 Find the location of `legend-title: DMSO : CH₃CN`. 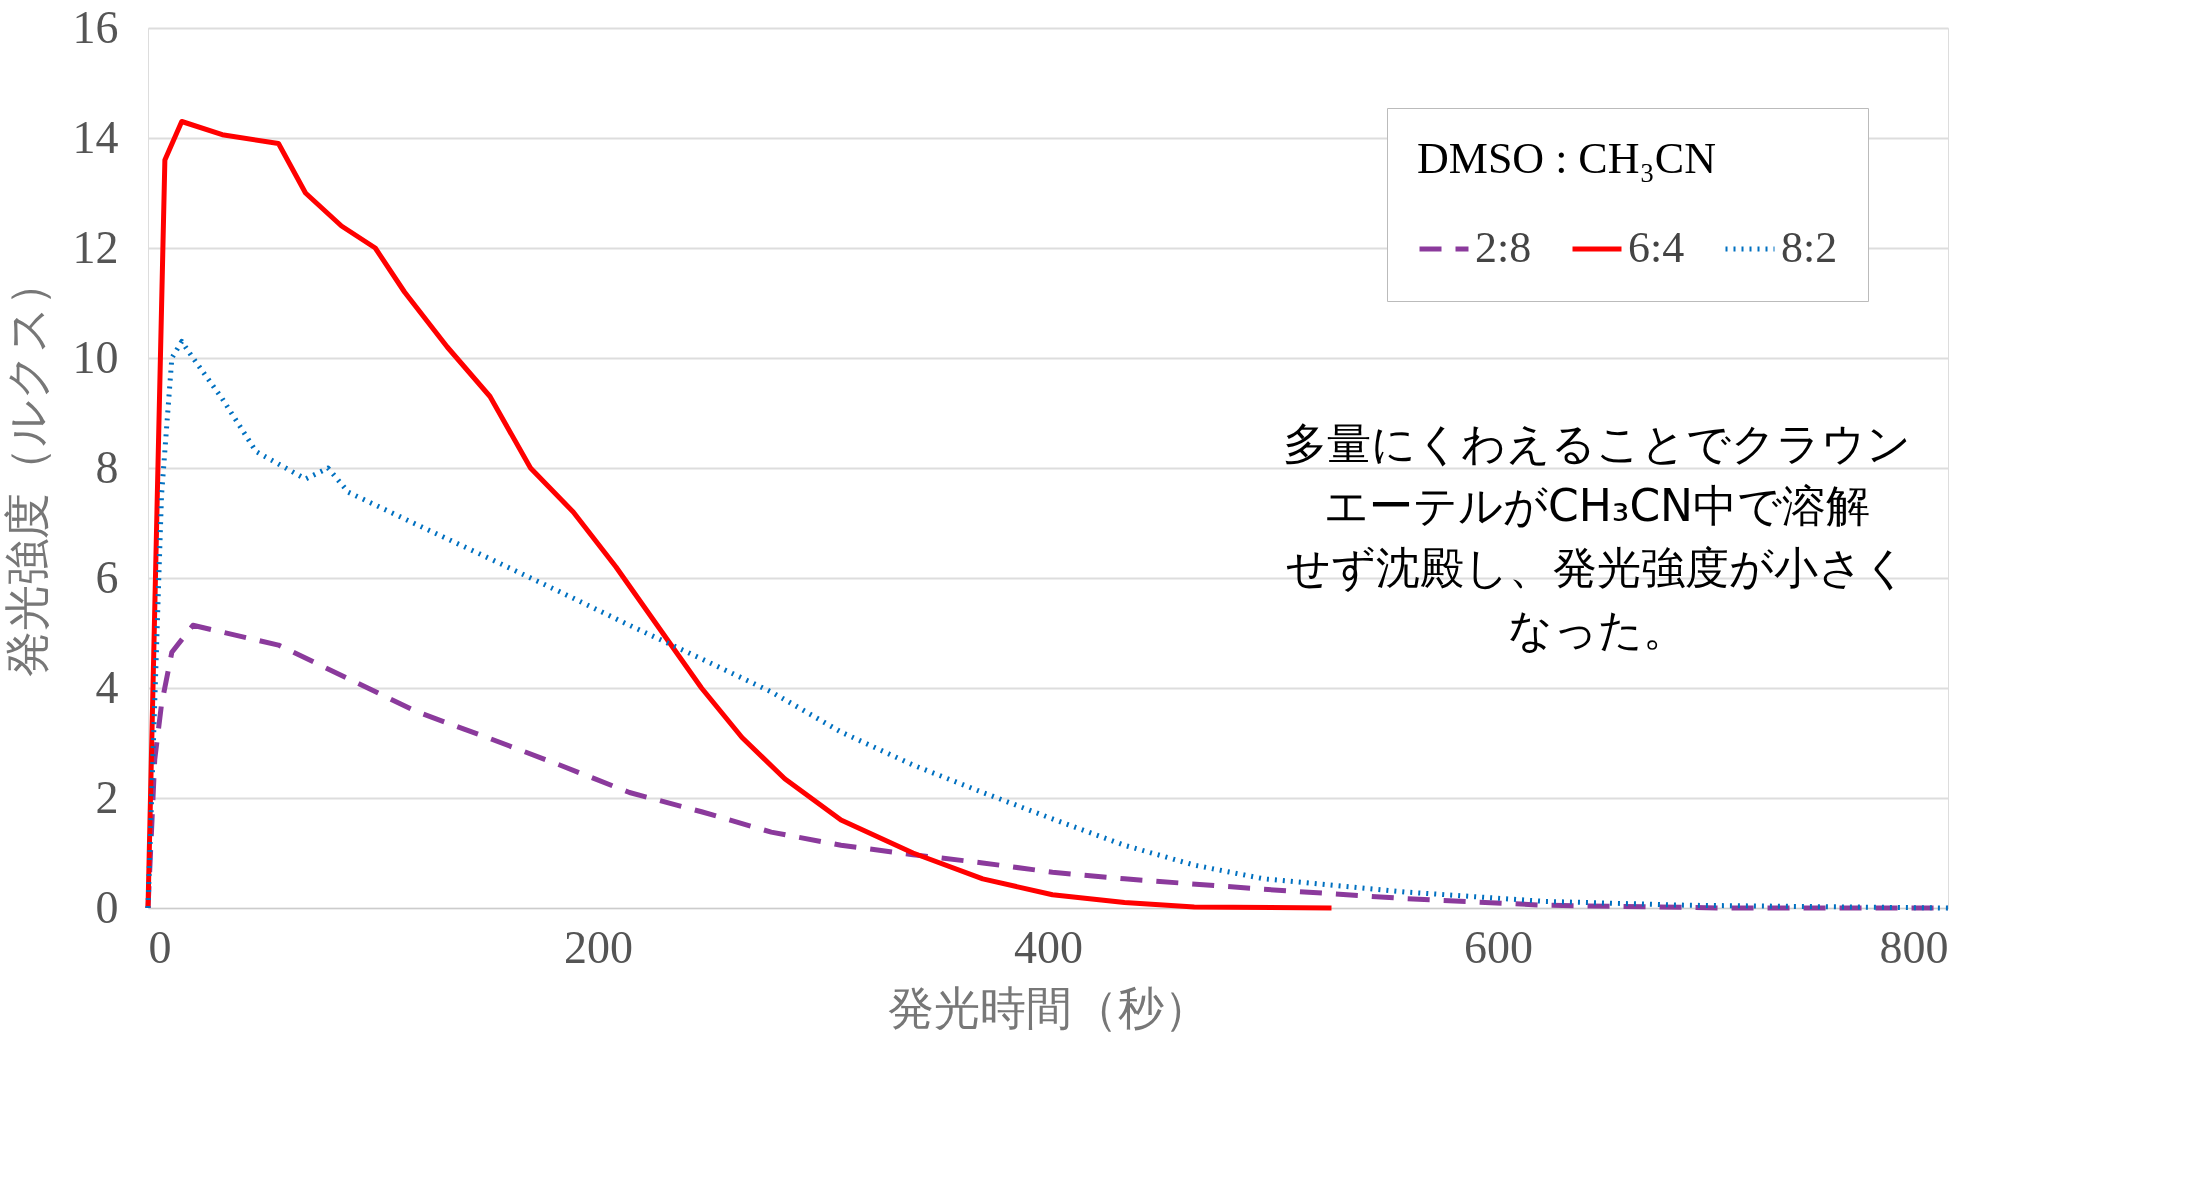

legend-title: DMSO : CH₃CN is located at coordinates (1566, 158).